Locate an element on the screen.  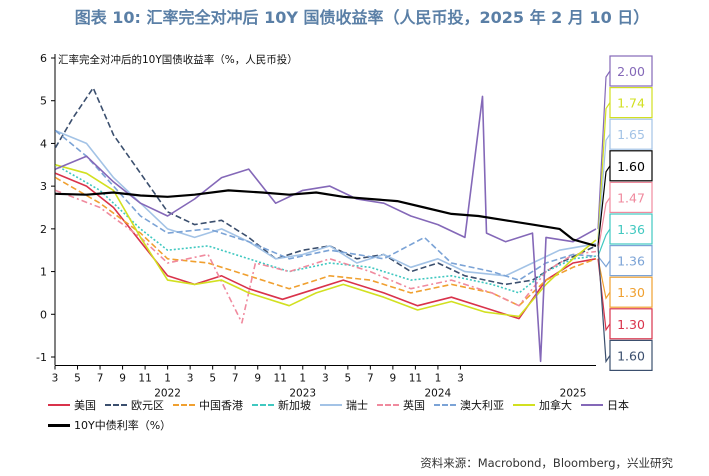
y-tick-label: 0 is located at coordinates (43, 314).